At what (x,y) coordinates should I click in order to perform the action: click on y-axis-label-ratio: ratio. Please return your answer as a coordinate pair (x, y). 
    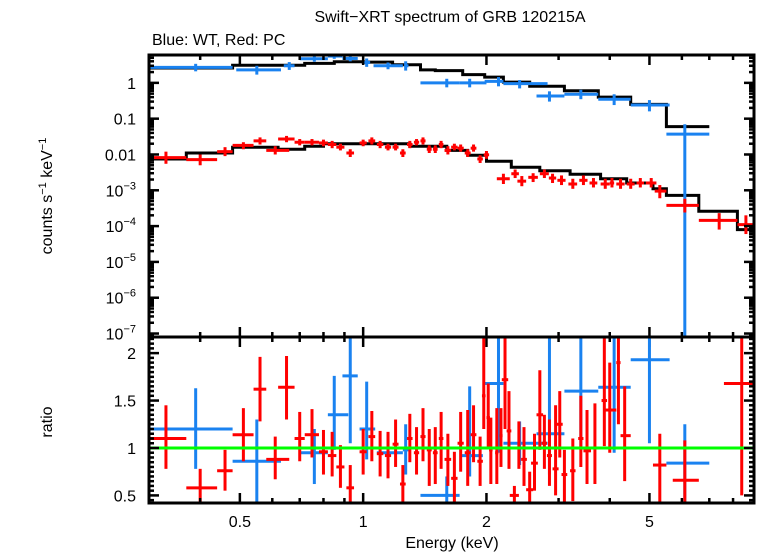
    Looking at the image, I should click on (47, 421).